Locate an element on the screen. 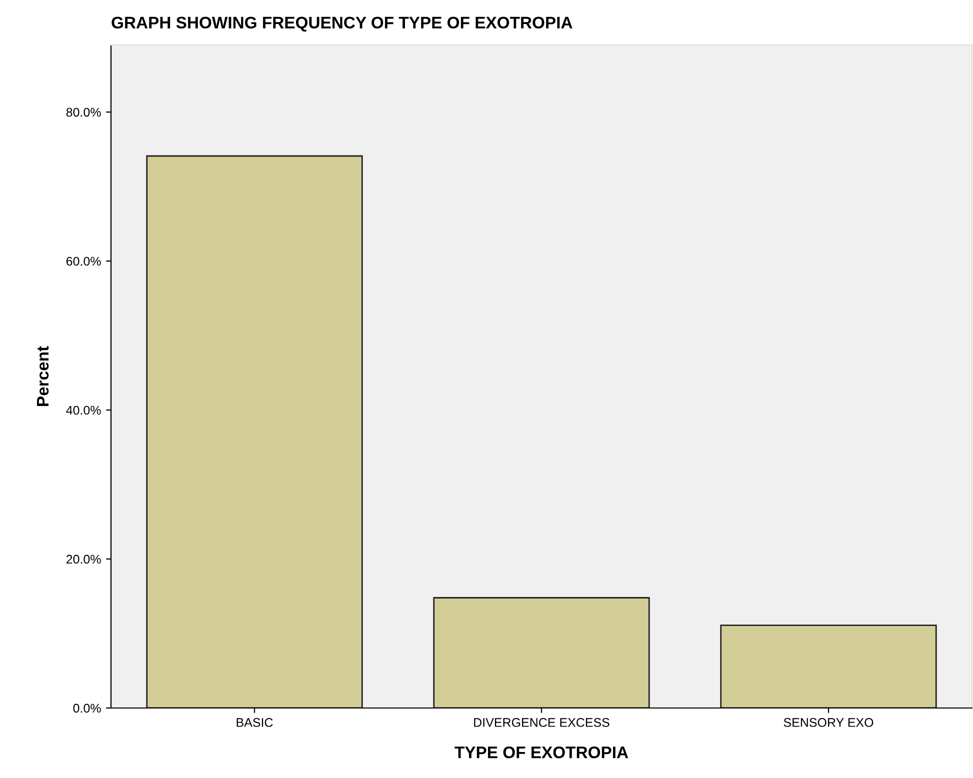  x-tick-label: BASIC is located at coordinates (254, 722).